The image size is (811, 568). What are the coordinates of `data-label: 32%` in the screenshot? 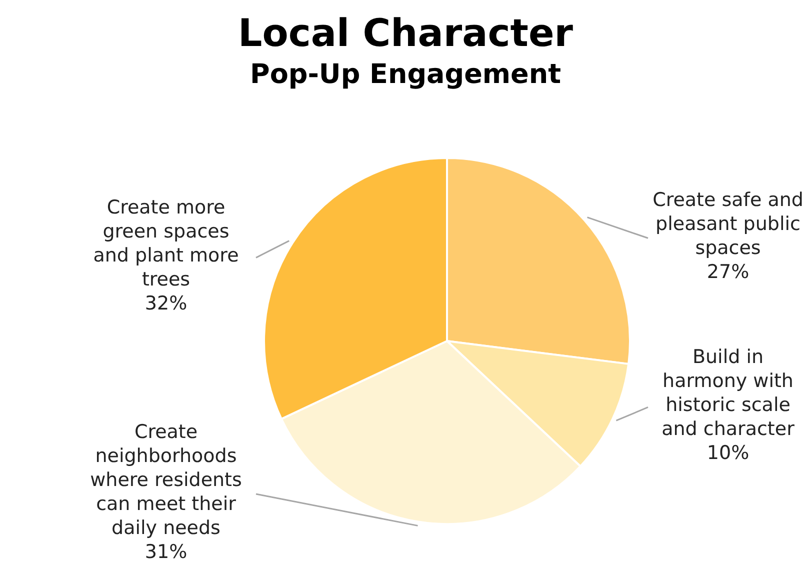 It's located at (166, 303).